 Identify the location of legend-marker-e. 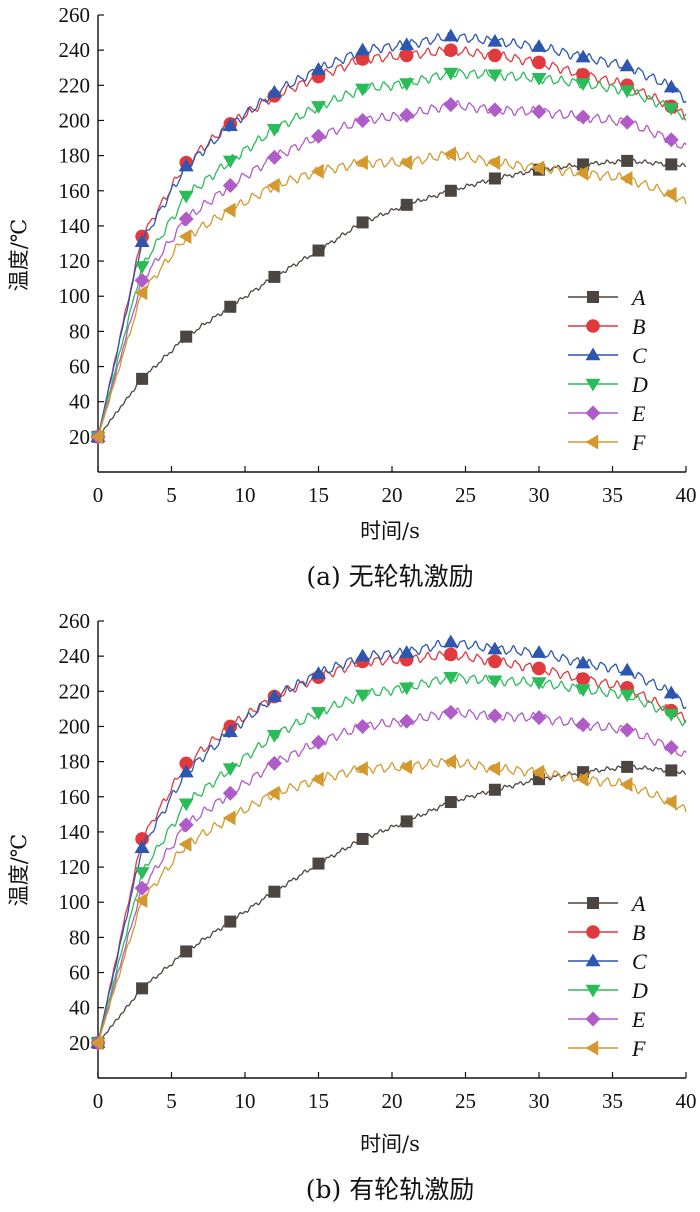
(593, 413).